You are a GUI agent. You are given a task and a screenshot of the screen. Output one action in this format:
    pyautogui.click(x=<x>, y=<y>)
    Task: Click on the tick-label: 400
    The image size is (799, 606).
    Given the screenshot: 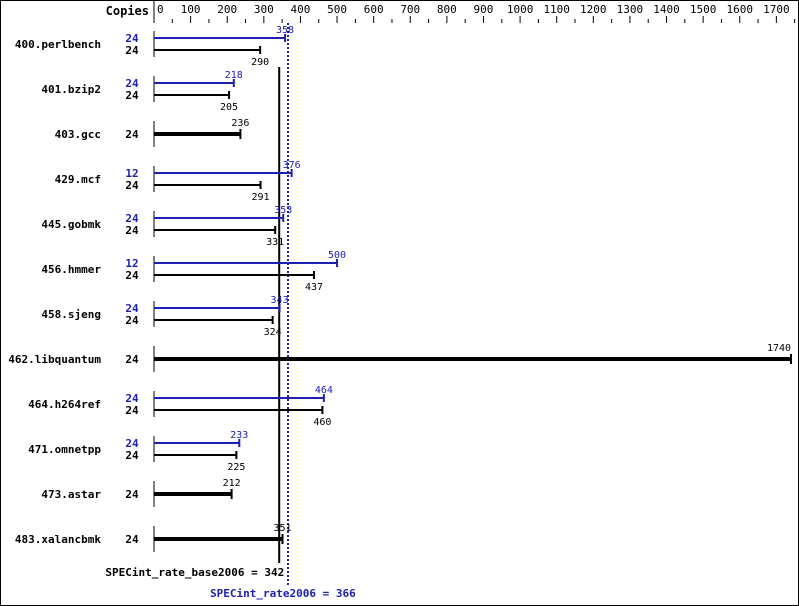 What is the action you would take?
    pyautogui.click(x=300, y=9)
    